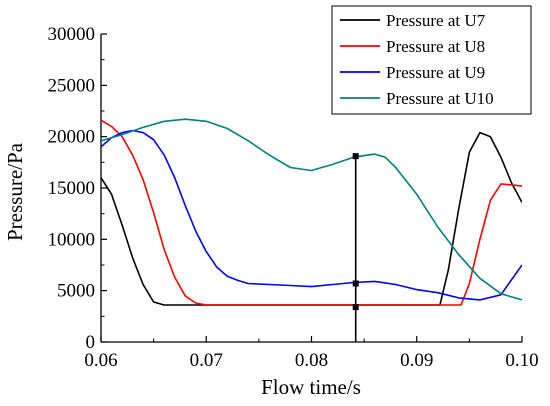 The image size is (550, 406). What do you see at coordinates (15, 191) in the screenshot?
I see `y-axis-title: Pressure/Pa` at bounding box center [15, 191].